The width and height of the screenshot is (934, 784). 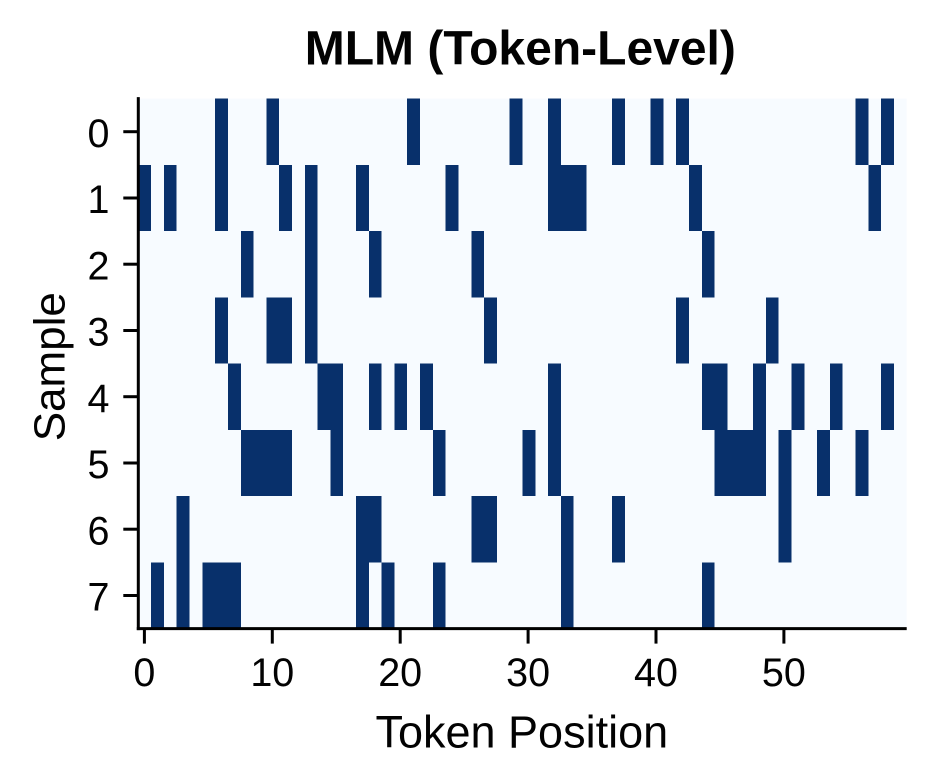 What do you see at coordinates (521, 731) in the screenshot?
I see `svg-text: Token Position` at bounding box center [521, 731].